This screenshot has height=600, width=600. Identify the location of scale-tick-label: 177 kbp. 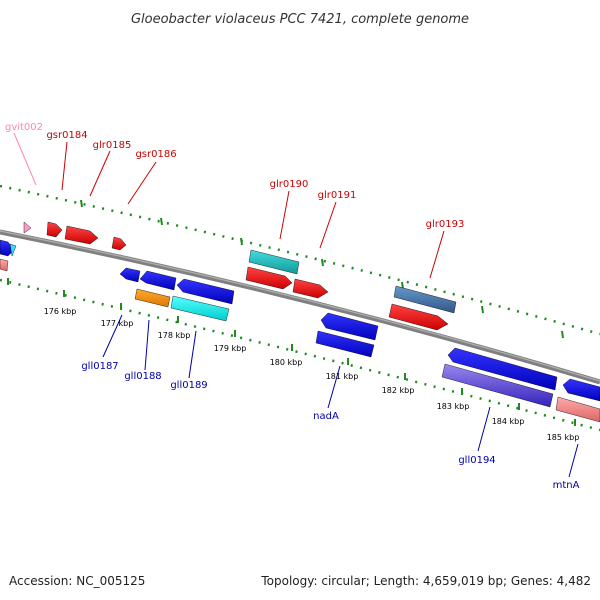
(117, 323).